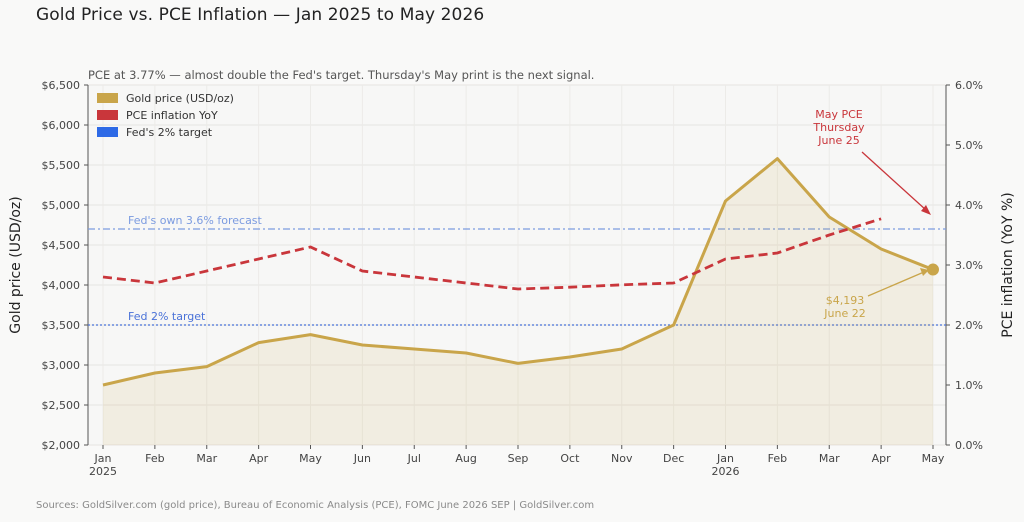 This screenshot has height=522, width=1024. What do you see at coordinates (61, 285) in the screenshot?
I see `y-tick-label-left: $4,000` at bounding box center [61, 285].